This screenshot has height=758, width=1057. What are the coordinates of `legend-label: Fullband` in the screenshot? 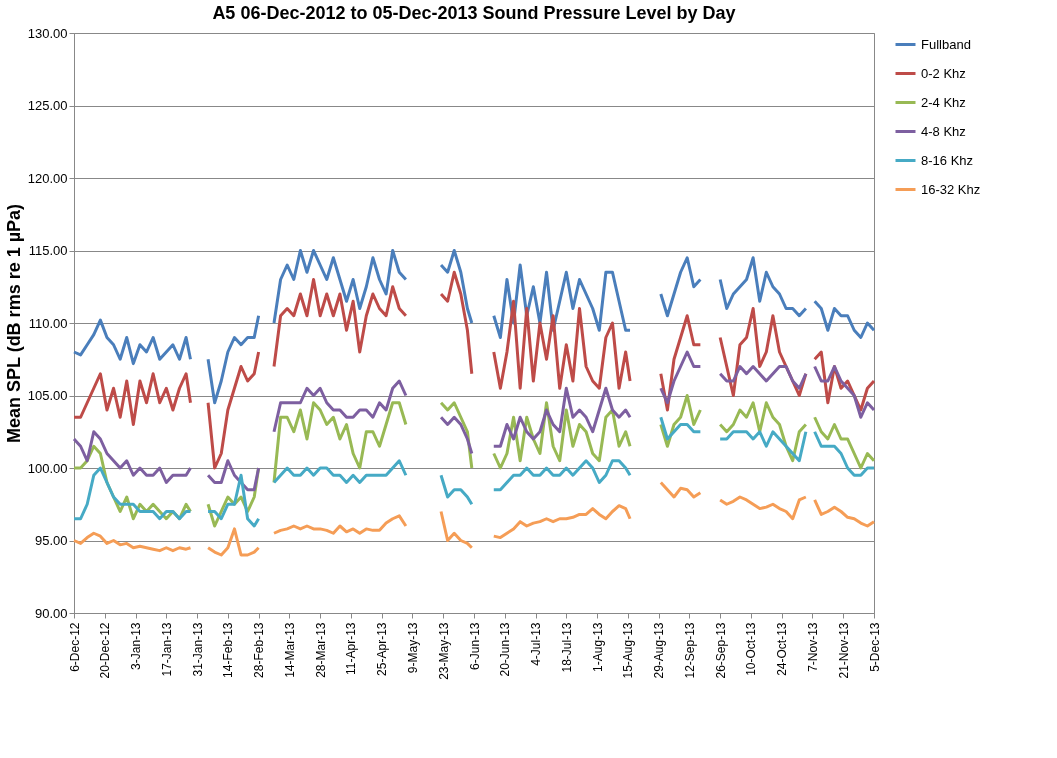 It's located at (946, 44).